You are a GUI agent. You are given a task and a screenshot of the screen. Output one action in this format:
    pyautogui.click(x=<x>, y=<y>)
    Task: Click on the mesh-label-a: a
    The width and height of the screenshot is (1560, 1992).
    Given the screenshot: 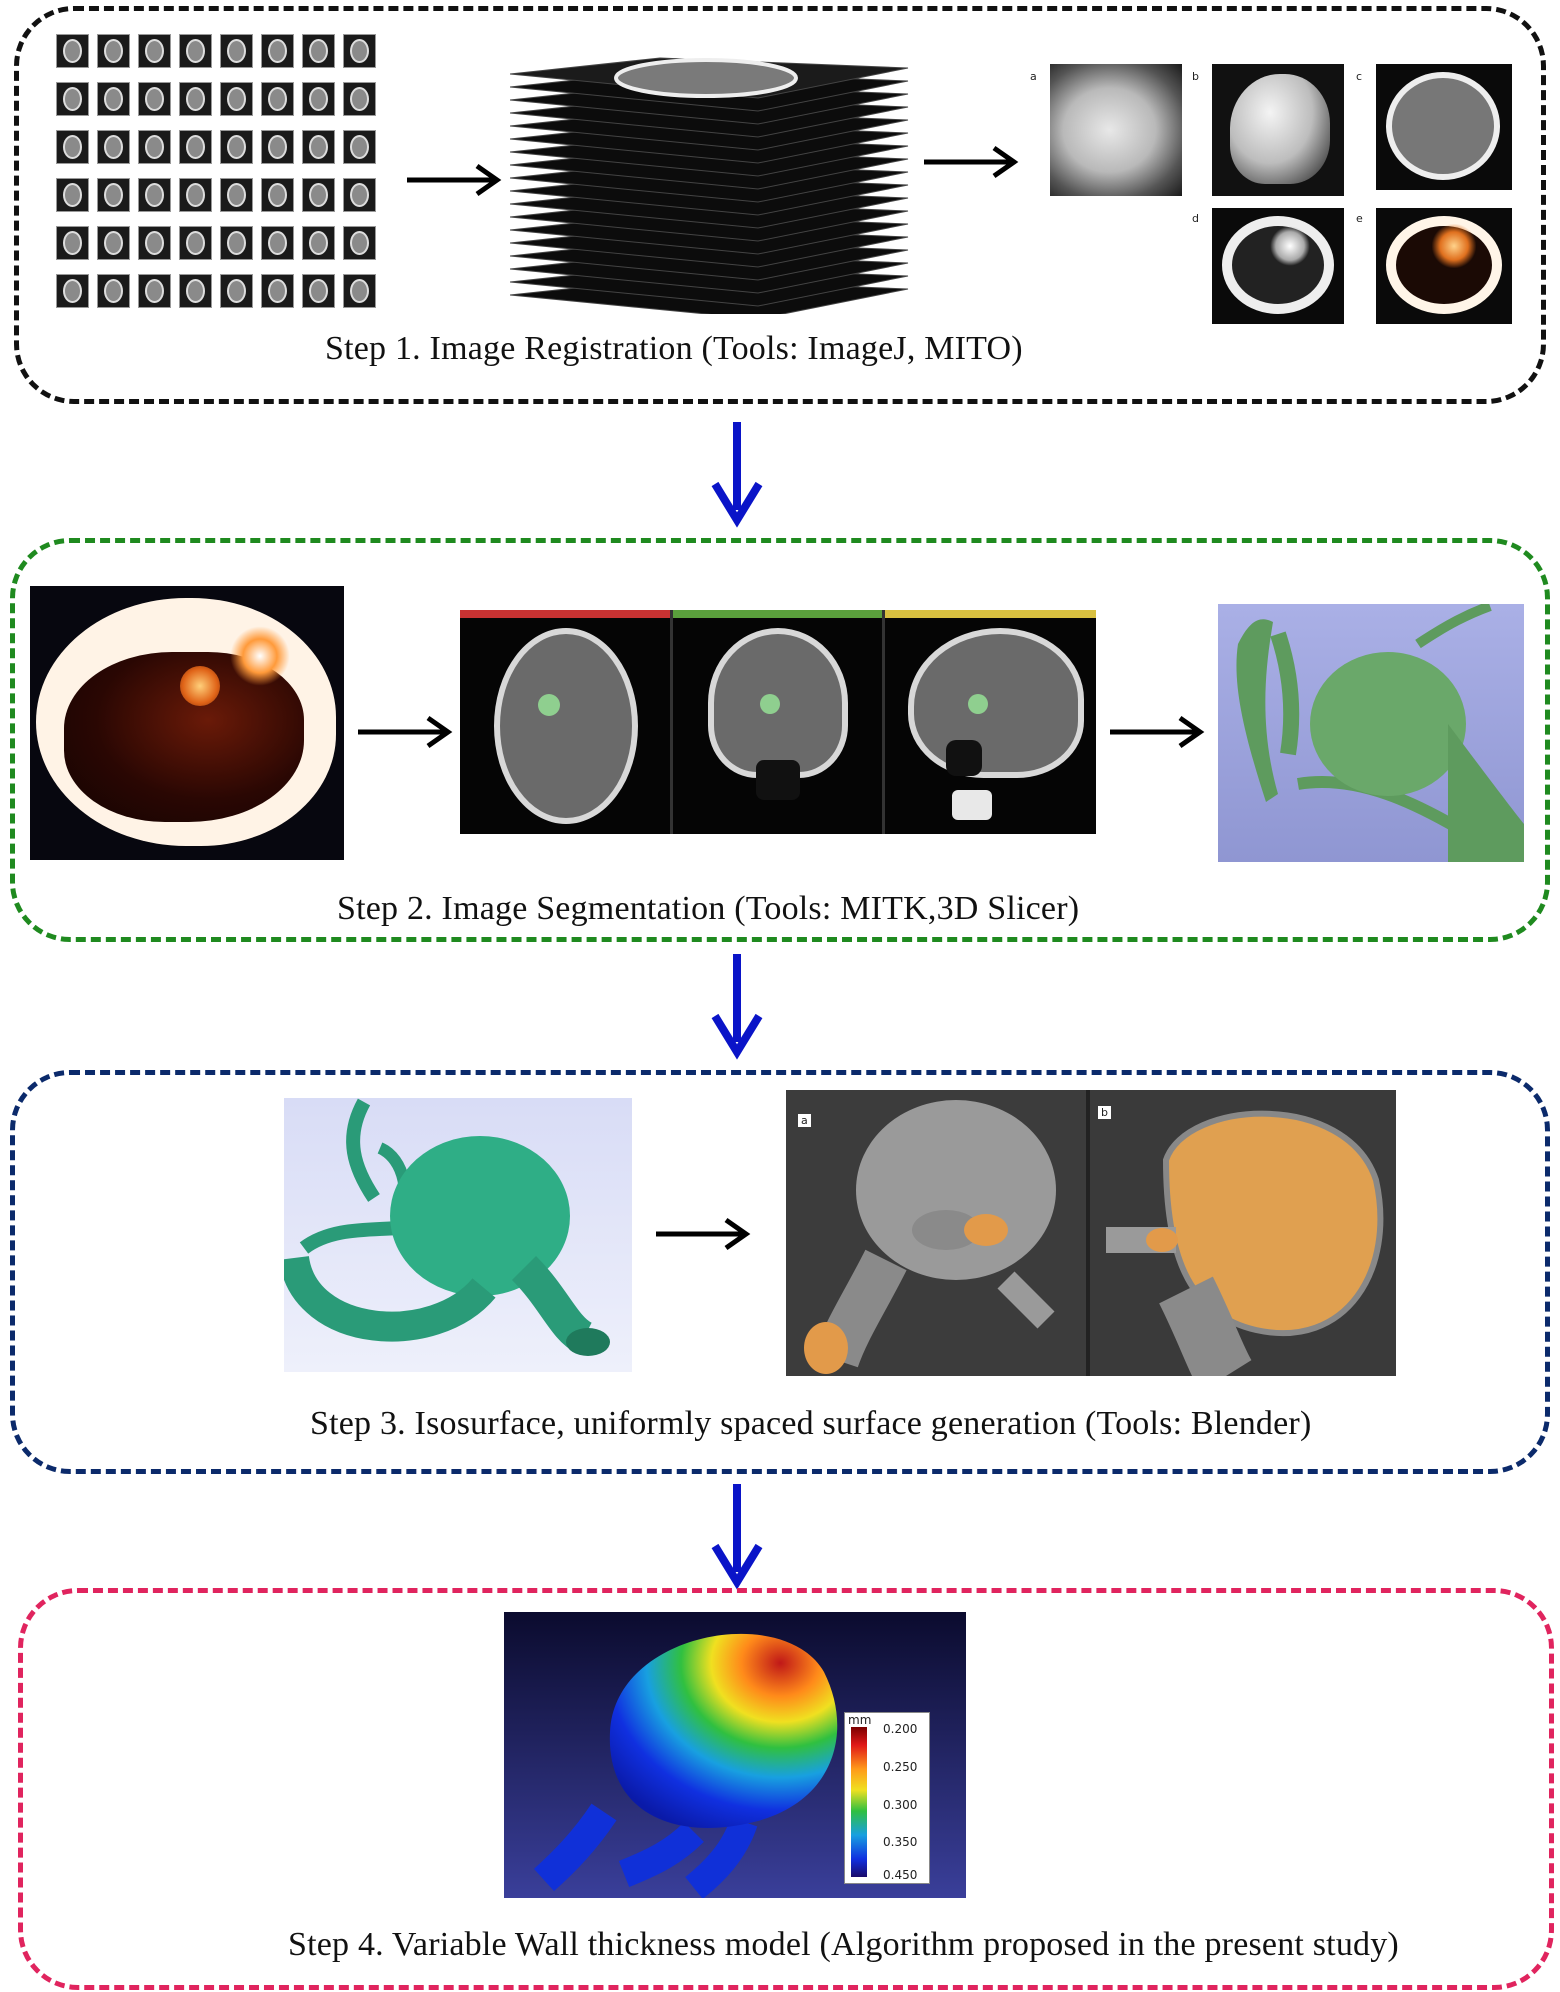 What is the action you would take?
    pyautogui.click(x=804, y=1120)
    